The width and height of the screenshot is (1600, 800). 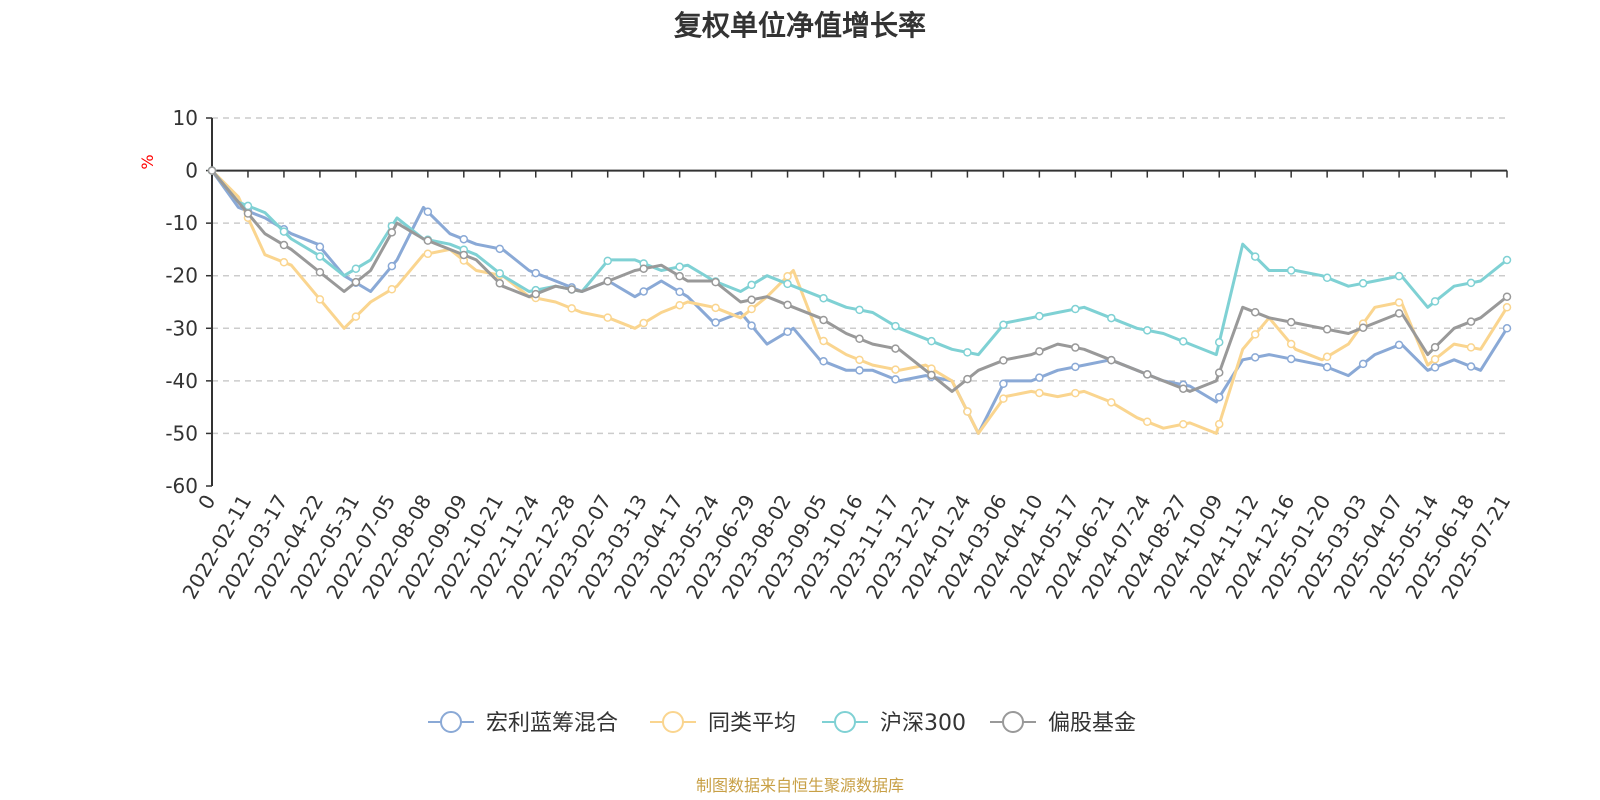 I want to click on legend-label: 同类平均, so click(x=752, y=723).